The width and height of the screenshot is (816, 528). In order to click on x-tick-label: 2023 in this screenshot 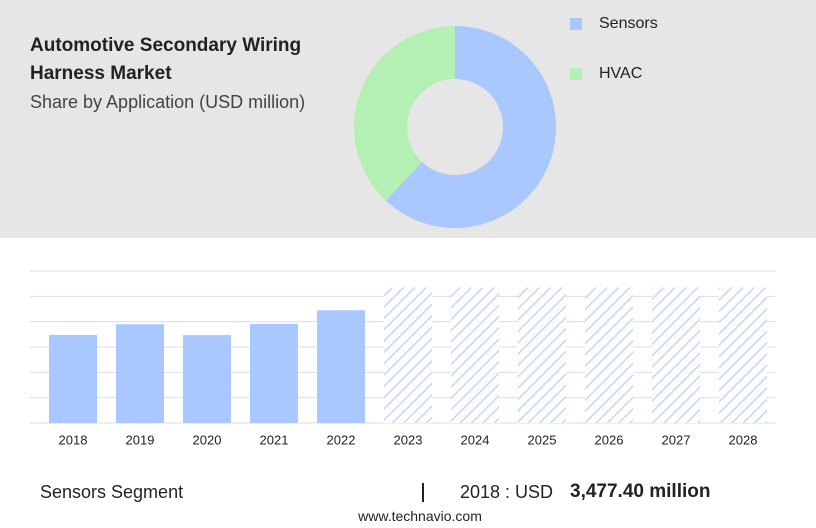, I will do `click(408, 439)`.